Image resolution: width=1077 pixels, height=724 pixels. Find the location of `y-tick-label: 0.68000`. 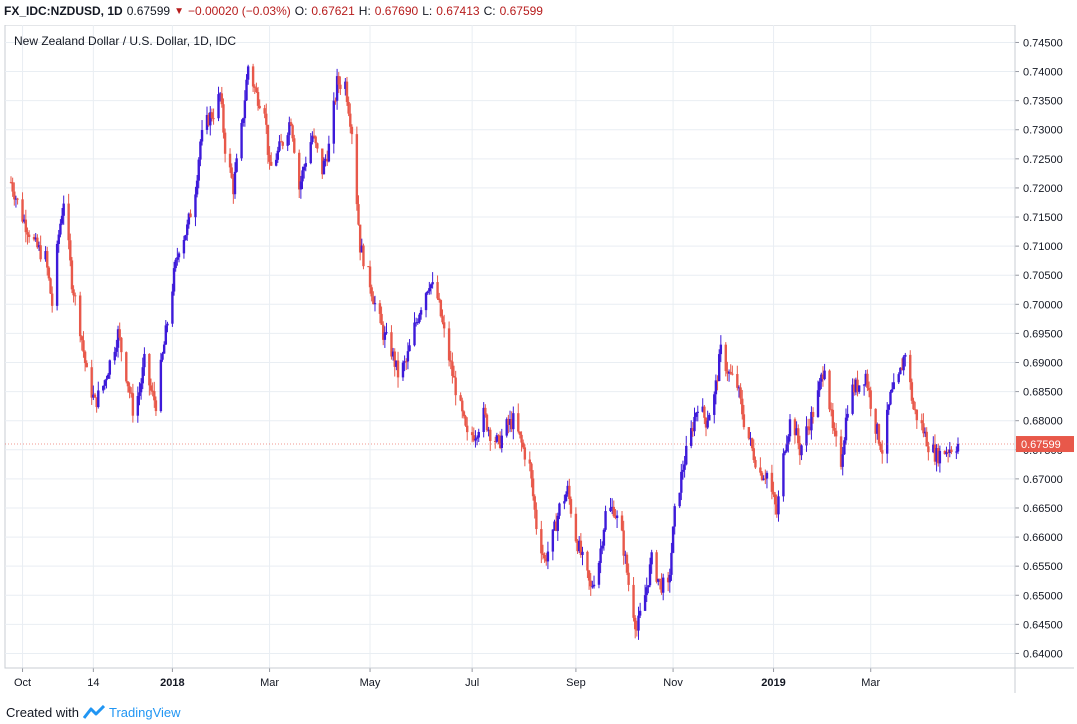

y-tick-label: 0.68000 is located at coordinates (1043, 422).